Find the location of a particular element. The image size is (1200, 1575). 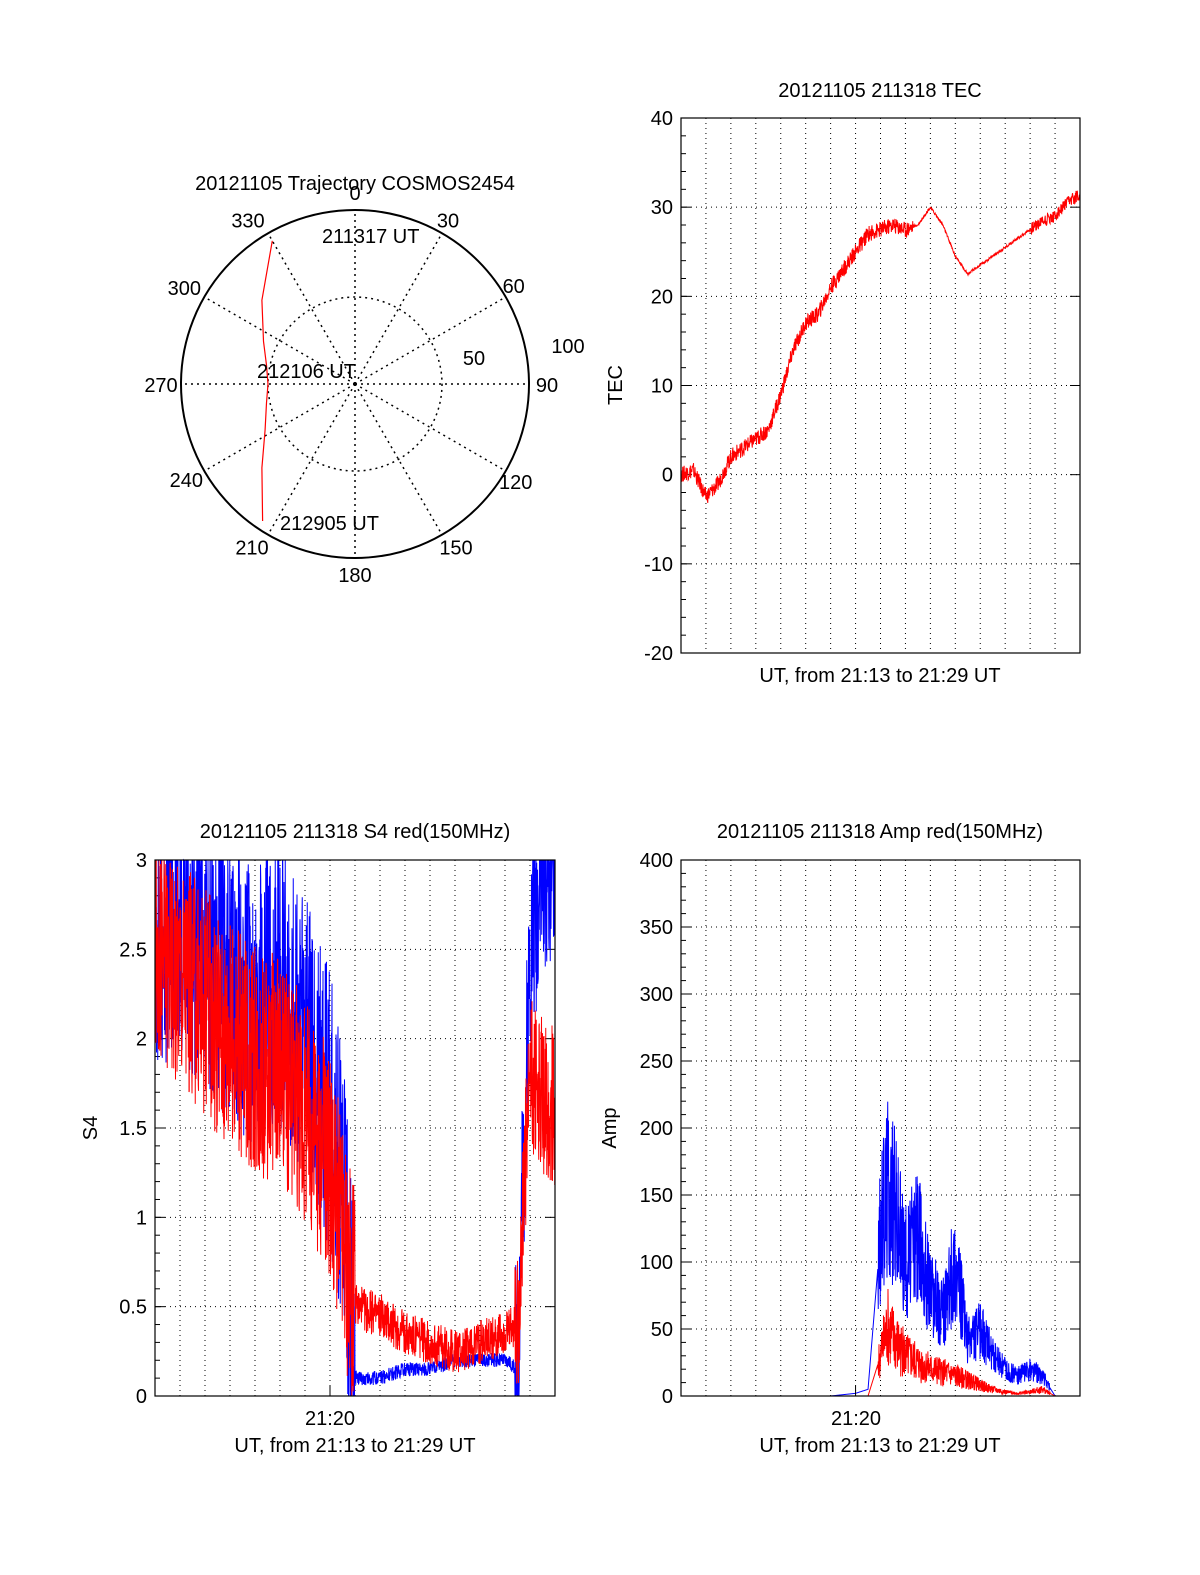

y-tick-label: 400 is located at coordinates (656, 861).